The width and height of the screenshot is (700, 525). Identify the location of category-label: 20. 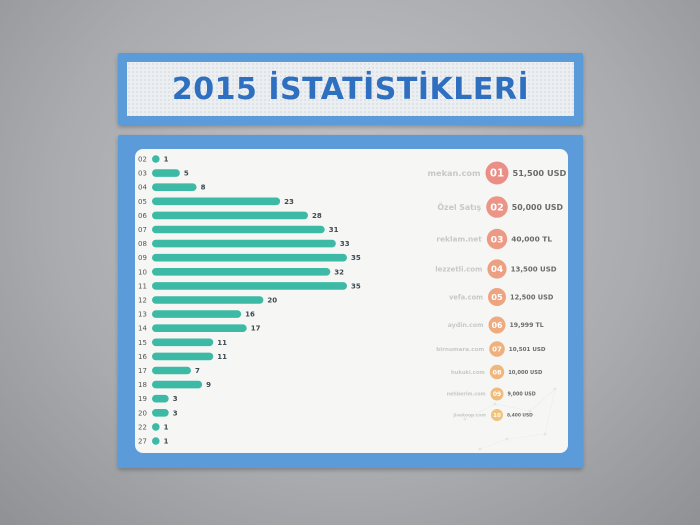
(142, 413).